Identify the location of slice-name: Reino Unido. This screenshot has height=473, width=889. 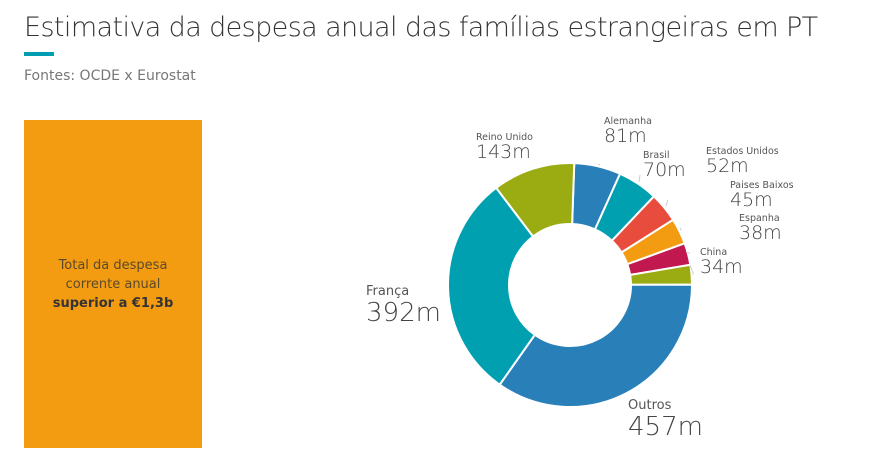
(504, 137).